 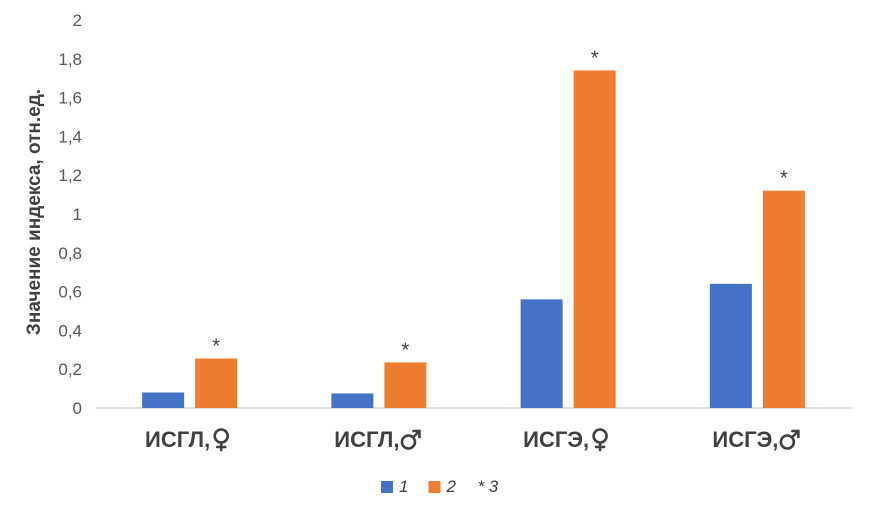 What do you see at coordinates (77, 214) in the screenshot?
I see `y-tick-label: 1` at bounding box center [77, 214].